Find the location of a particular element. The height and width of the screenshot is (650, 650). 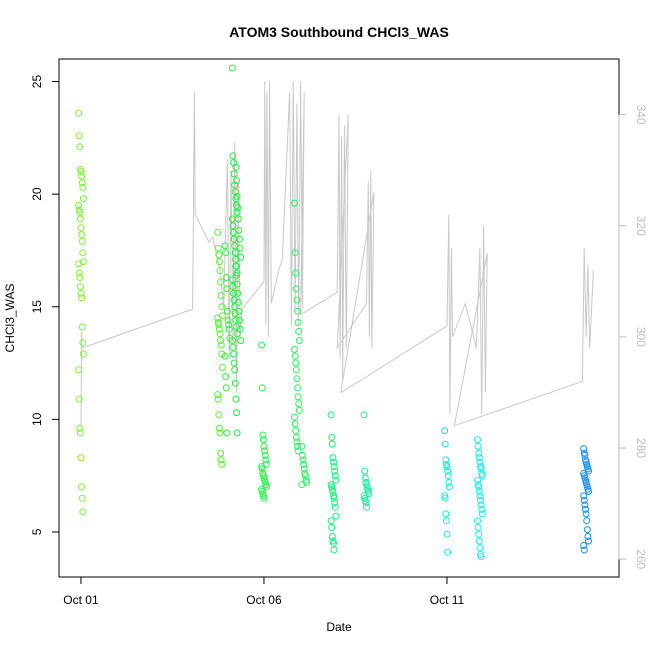

x-axis-label: Date is located at coordinates (339, 627).